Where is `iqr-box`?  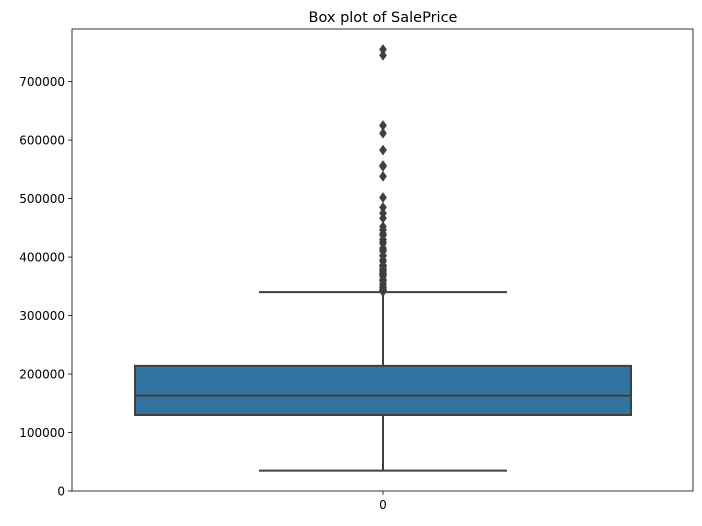
iqr-box is located at coordinates (383, 390).